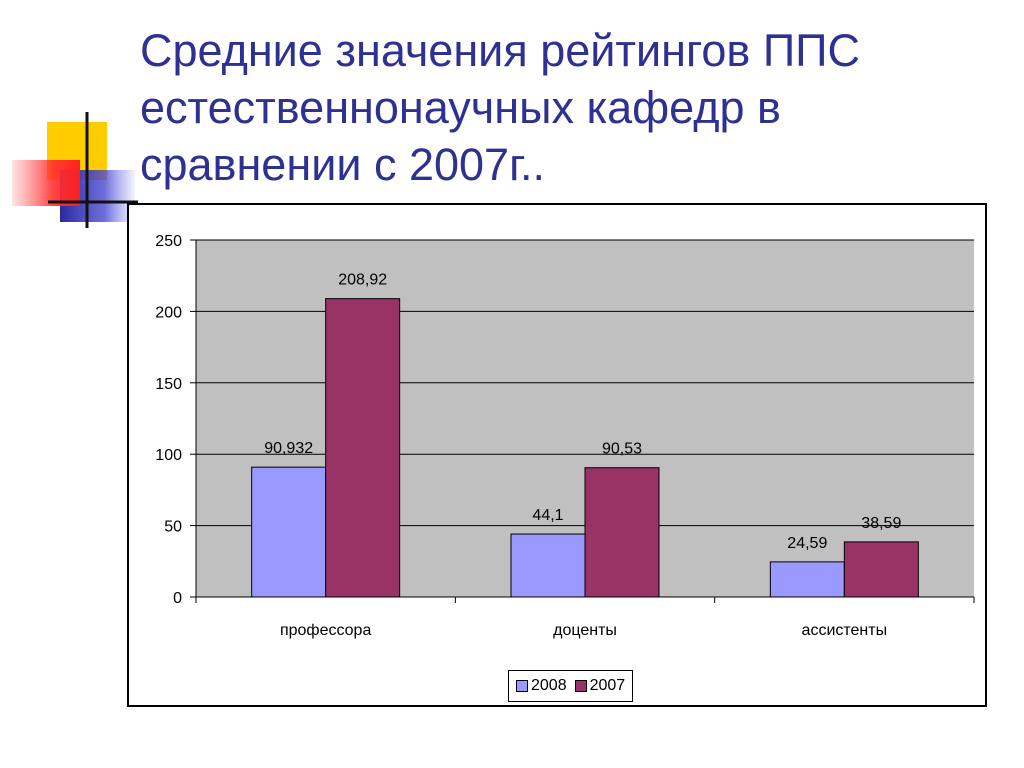 Image resolution: width=1024 pixels, height=768 pixels. Describe the element at coordinates (288, 448) in the screenshot. I see `data-label: 90,932` at that location.